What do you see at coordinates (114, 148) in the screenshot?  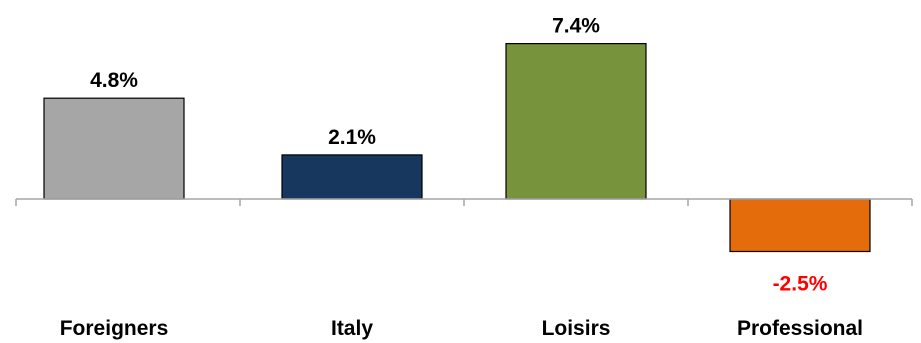 I see `bar-foreigners` at bounding box center [114, 148].